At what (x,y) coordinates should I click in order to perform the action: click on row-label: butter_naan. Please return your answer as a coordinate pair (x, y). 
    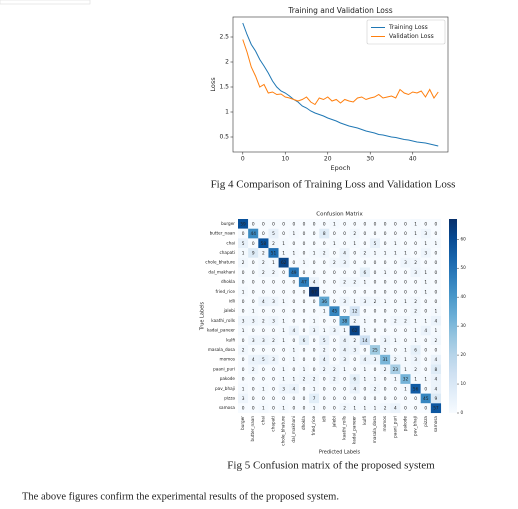
    Looking at the image, I should click on (223, 233).